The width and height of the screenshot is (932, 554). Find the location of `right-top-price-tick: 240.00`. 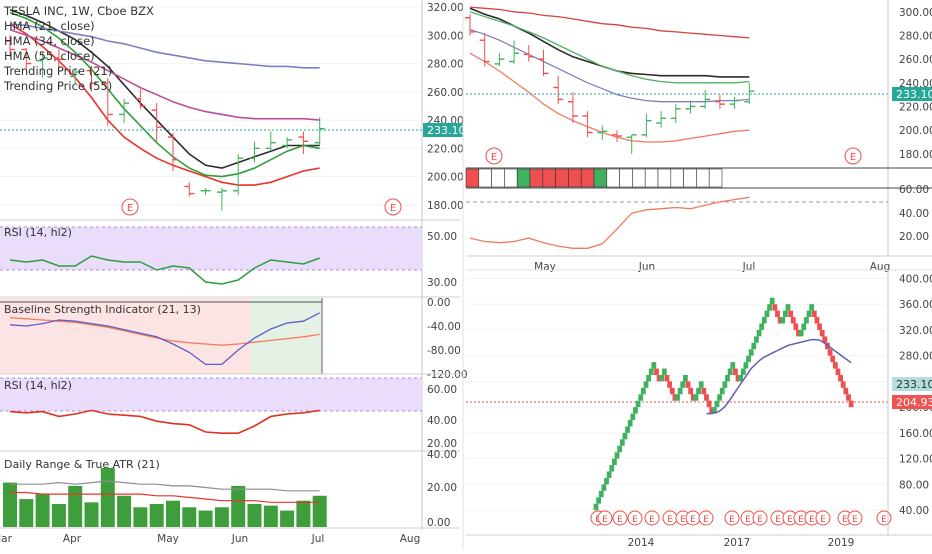

right-top-price-tick: 240.00 is located at coordinates (915, 84).